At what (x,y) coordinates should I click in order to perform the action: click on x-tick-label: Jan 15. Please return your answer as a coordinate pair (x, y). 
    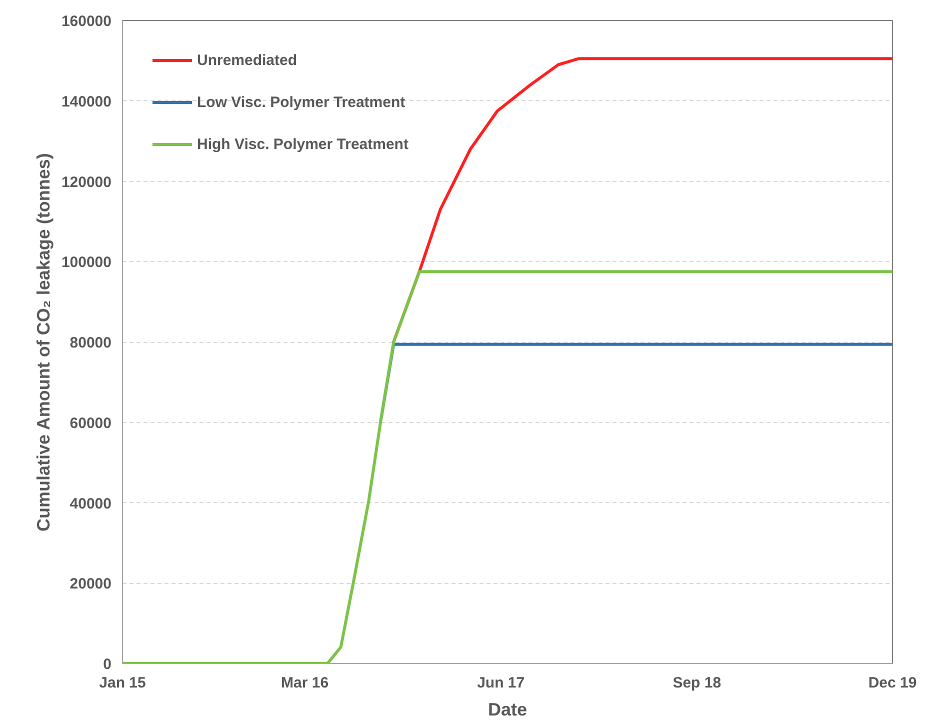
    Looking at the image, I should click on (122, 683).